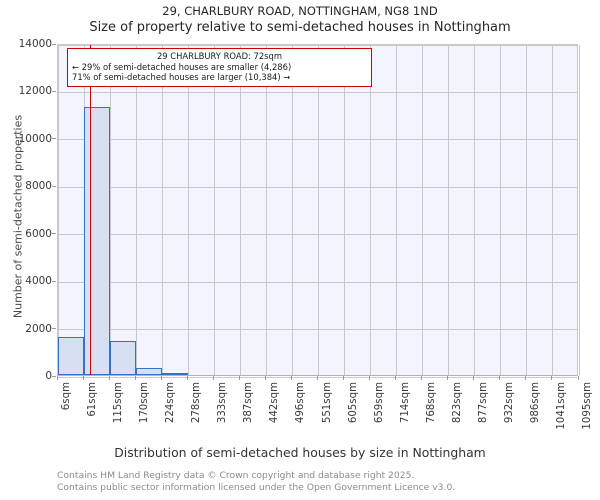  Describe the element at coordinates (353, 403) in the screenshot. I see `x-axis-tick-label: 605sqm` at that location.